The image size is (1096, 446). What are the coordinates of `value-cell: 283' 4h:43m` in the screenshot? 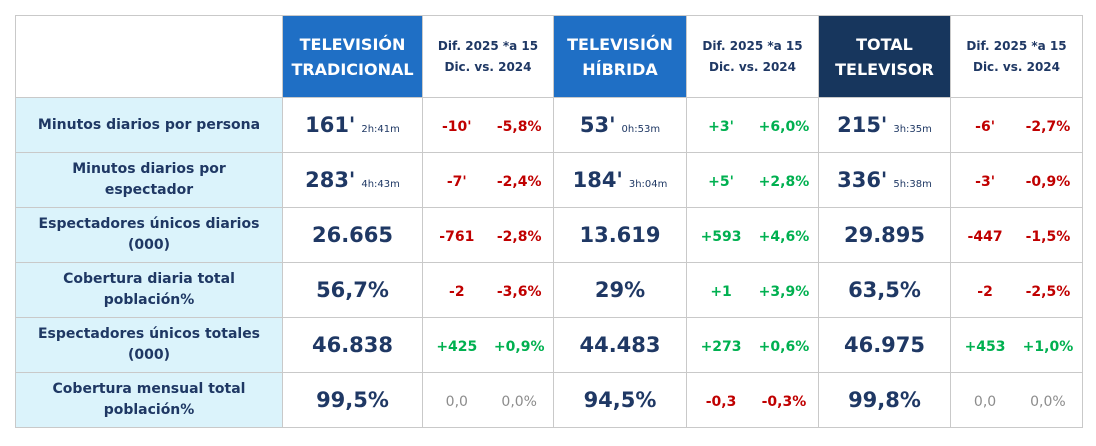 It's located at (352, 180).